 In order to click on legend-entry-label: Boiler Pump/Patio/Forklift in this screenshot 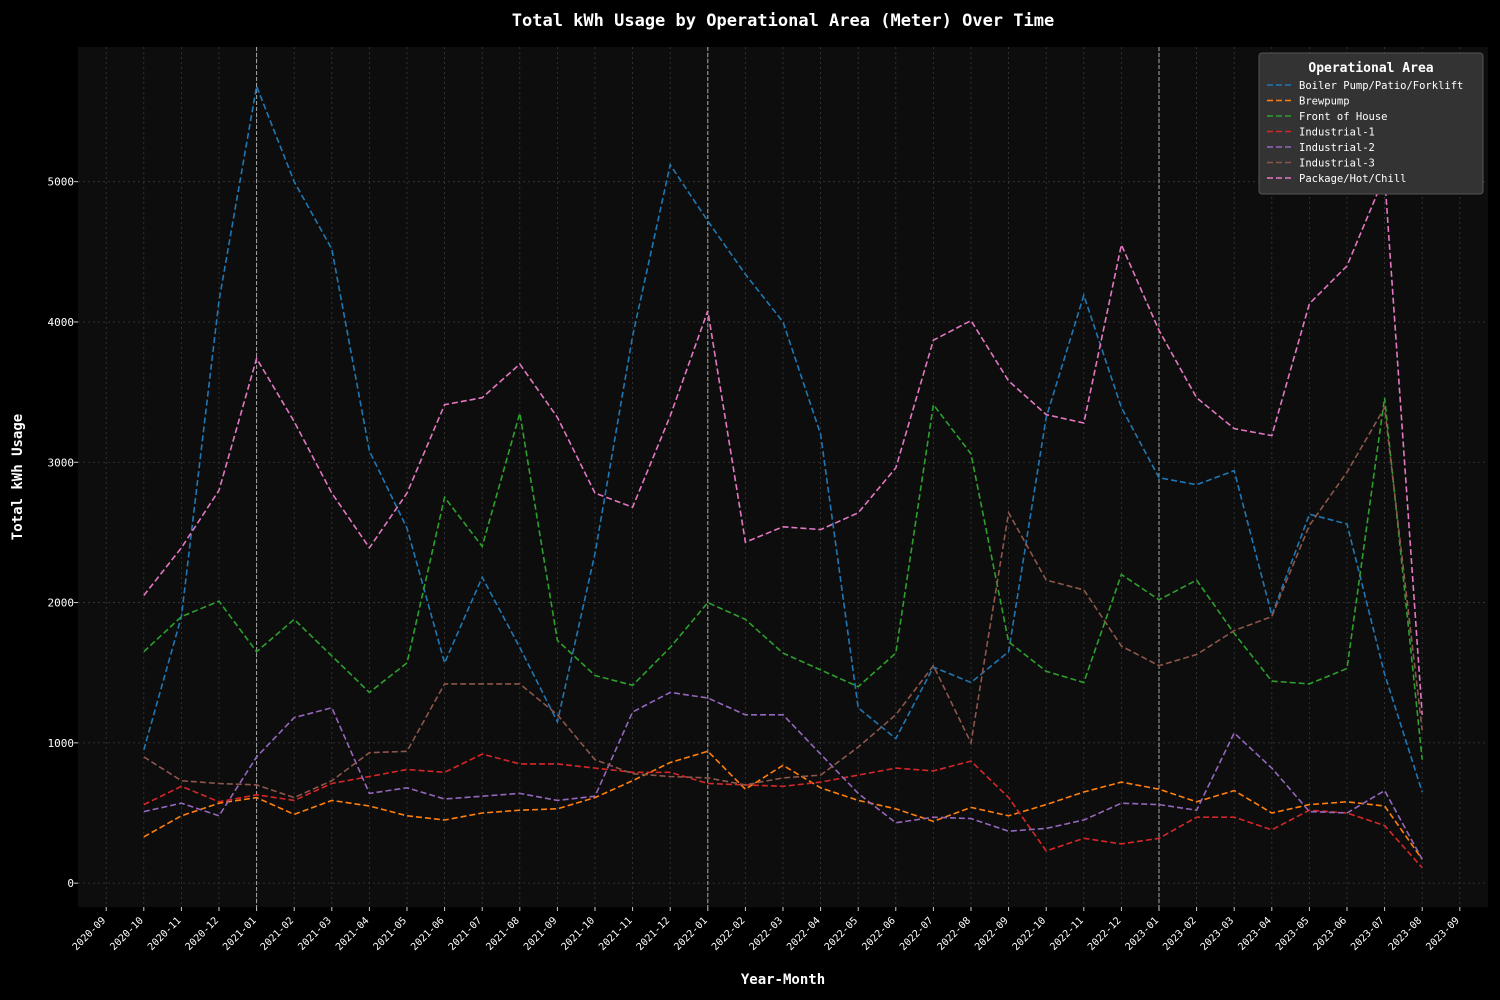, I will do `click(1381, 86)`.